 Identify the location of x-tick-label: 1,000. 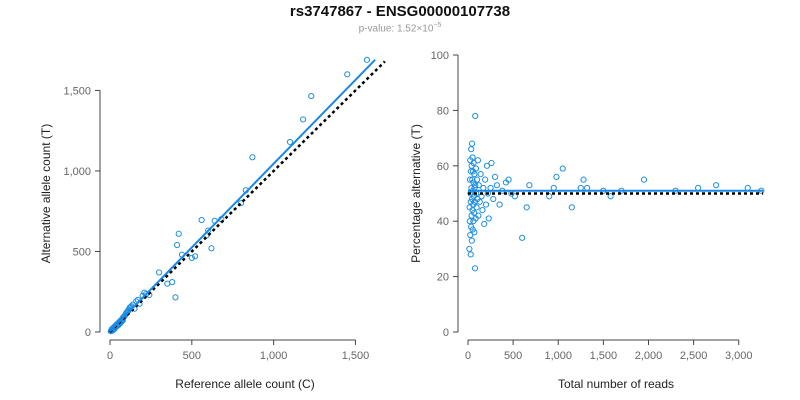
(274, 356).